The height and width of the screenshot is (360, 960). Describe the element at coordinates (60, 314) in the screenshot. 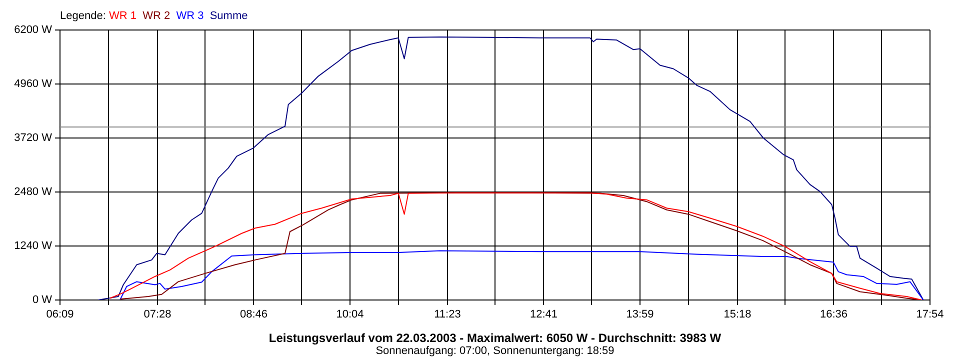

I see `x-tick-label: 06:09` at that location.